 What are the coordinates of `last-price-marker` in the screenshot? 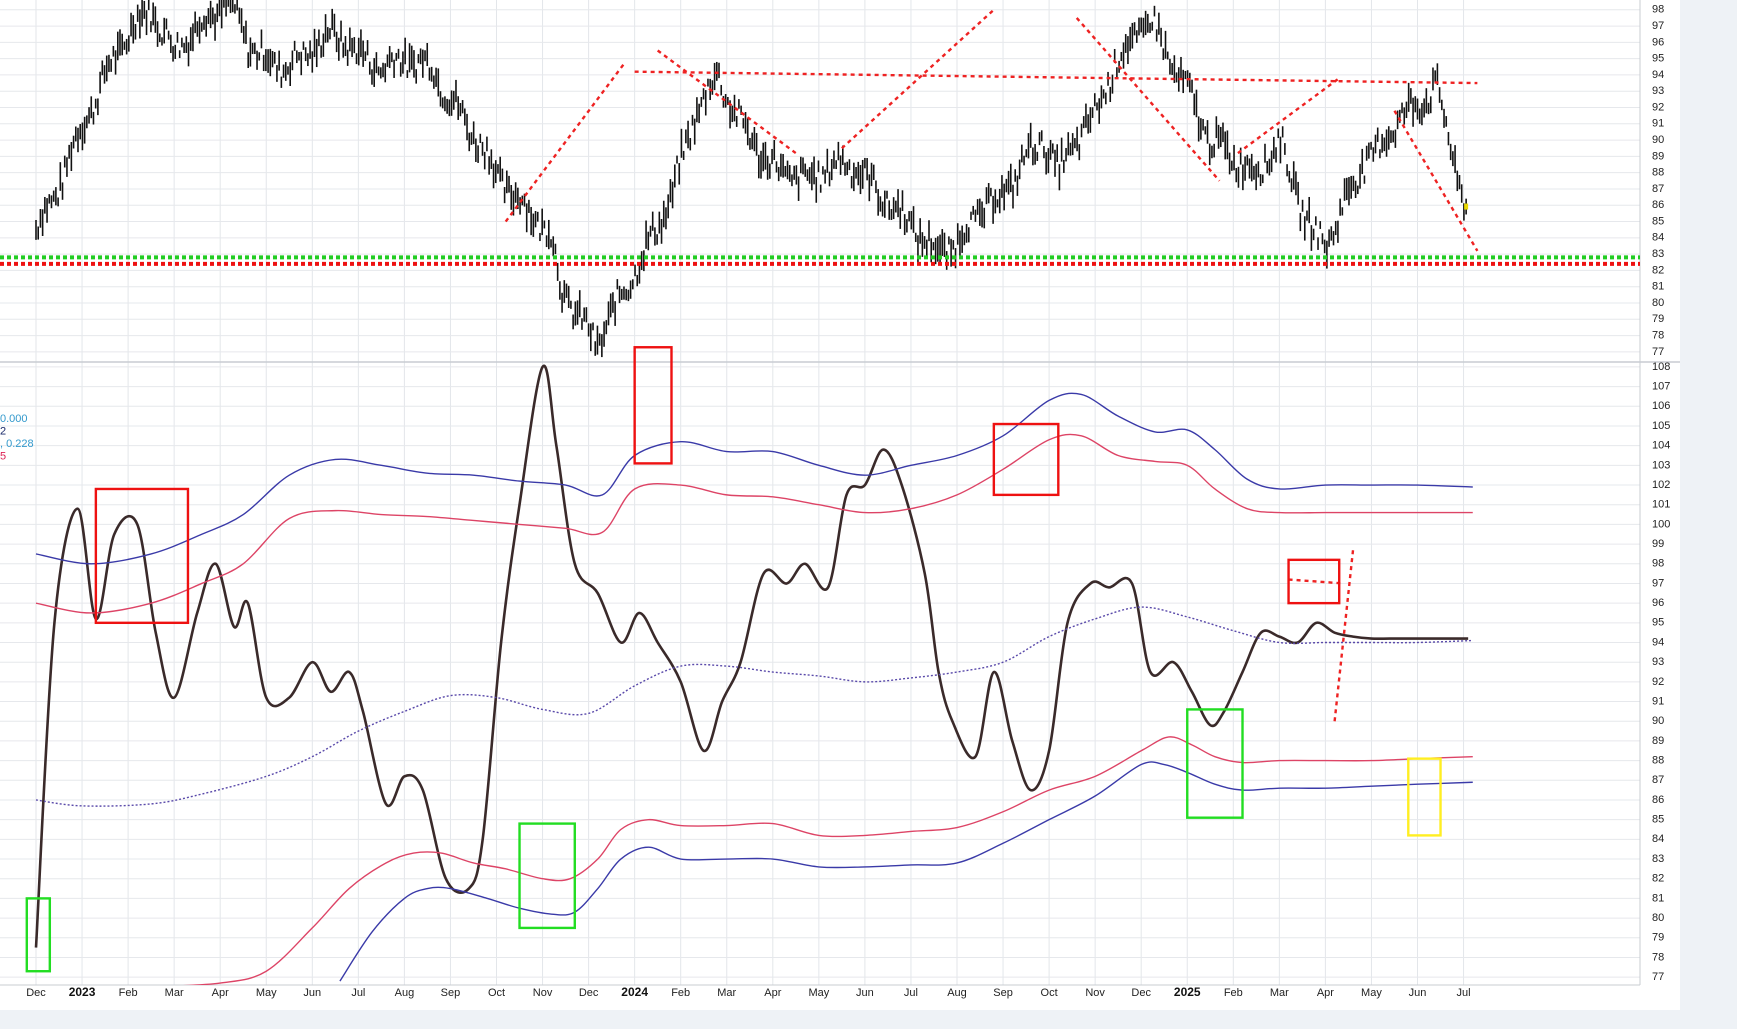 It's located at (1466, 206).